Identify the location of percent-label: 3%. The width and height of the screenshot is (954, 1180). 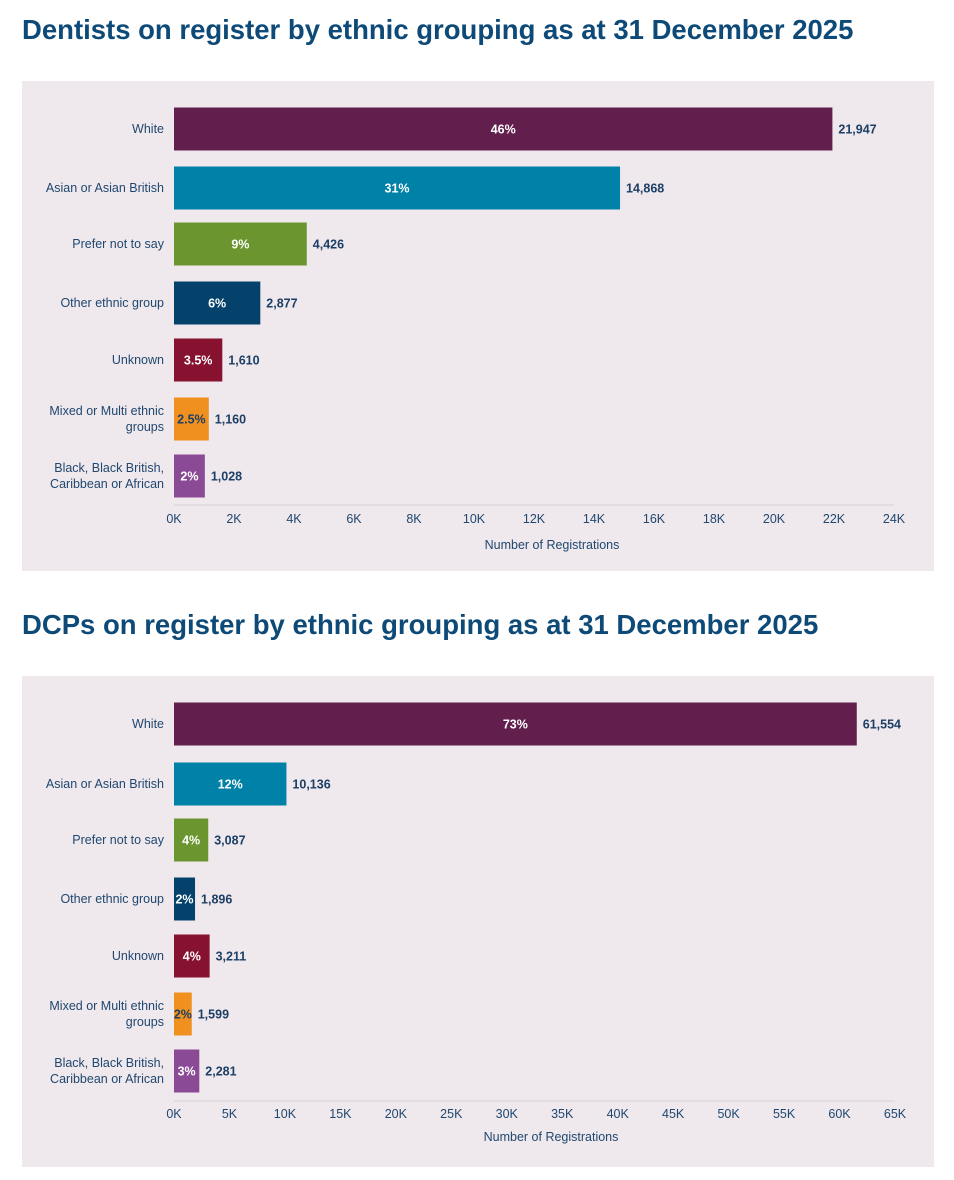
(187, 1072).